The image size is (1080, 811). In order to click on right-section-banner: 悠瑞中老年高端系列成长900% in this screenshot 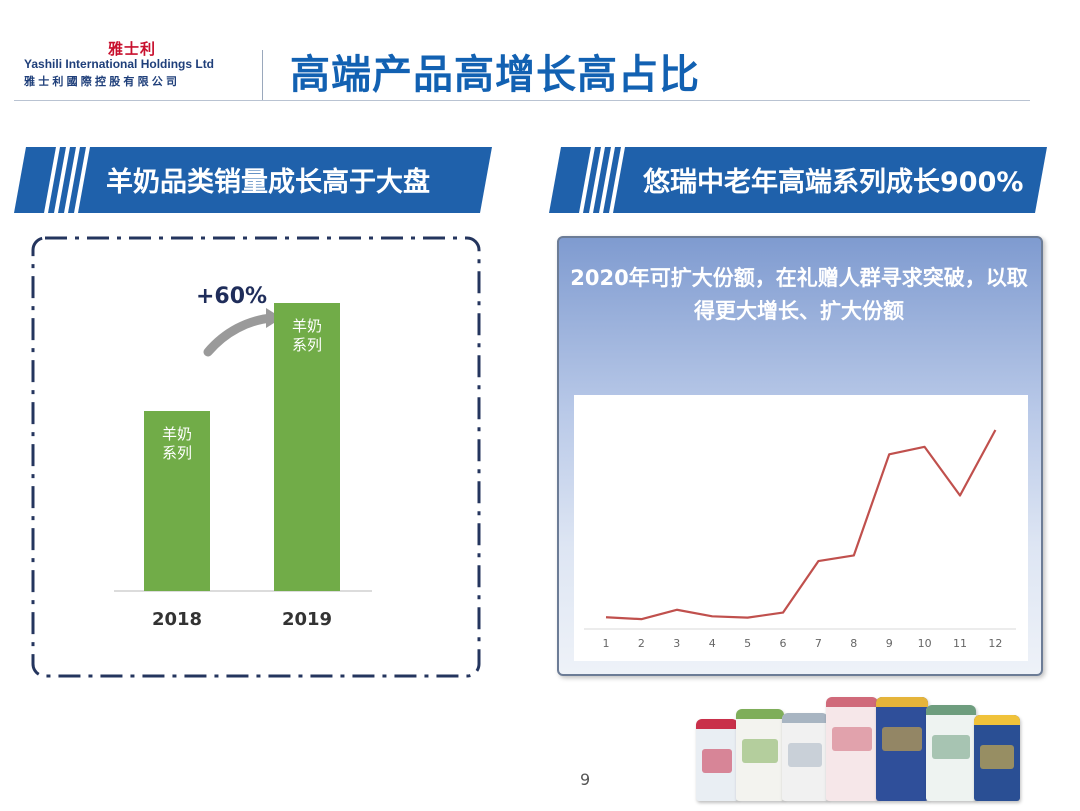, I will do `click(798, 180)`.